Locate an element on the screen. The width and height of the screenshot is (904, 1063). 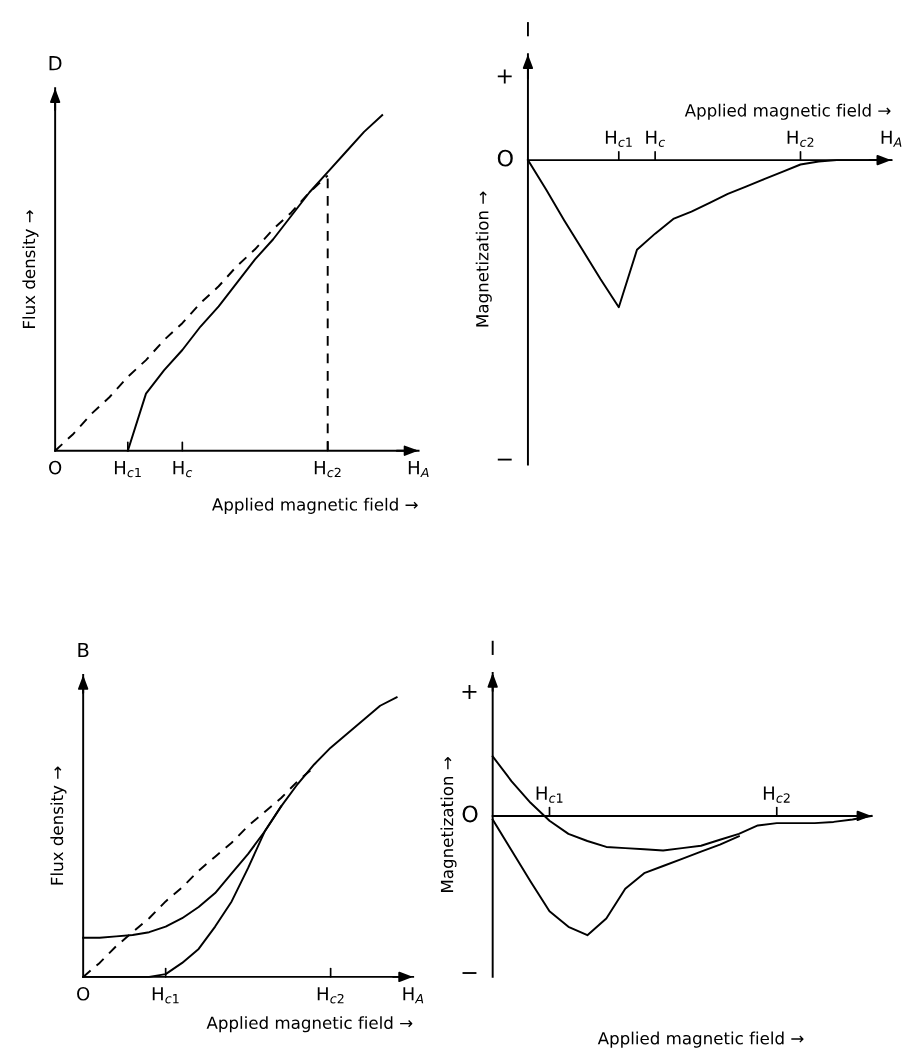
text: D is located at coordinates (55, 63).